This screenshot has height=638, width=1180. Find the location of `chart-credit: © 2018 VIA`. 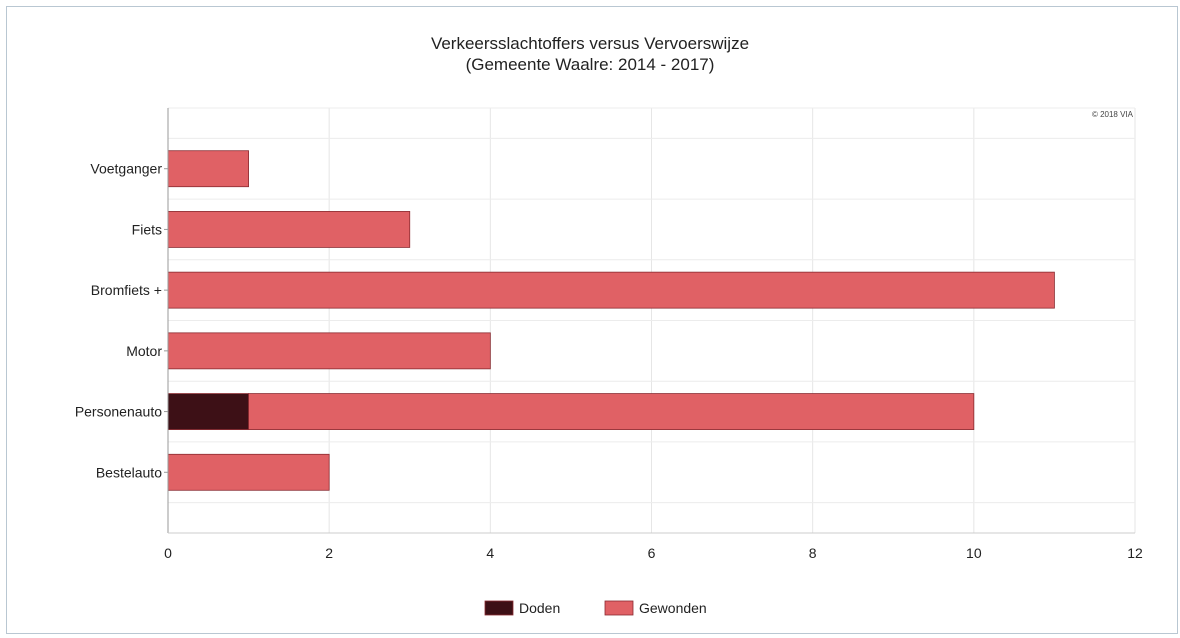

chart-credit: © 2018 VIA is located at coordinates (1113, 114).